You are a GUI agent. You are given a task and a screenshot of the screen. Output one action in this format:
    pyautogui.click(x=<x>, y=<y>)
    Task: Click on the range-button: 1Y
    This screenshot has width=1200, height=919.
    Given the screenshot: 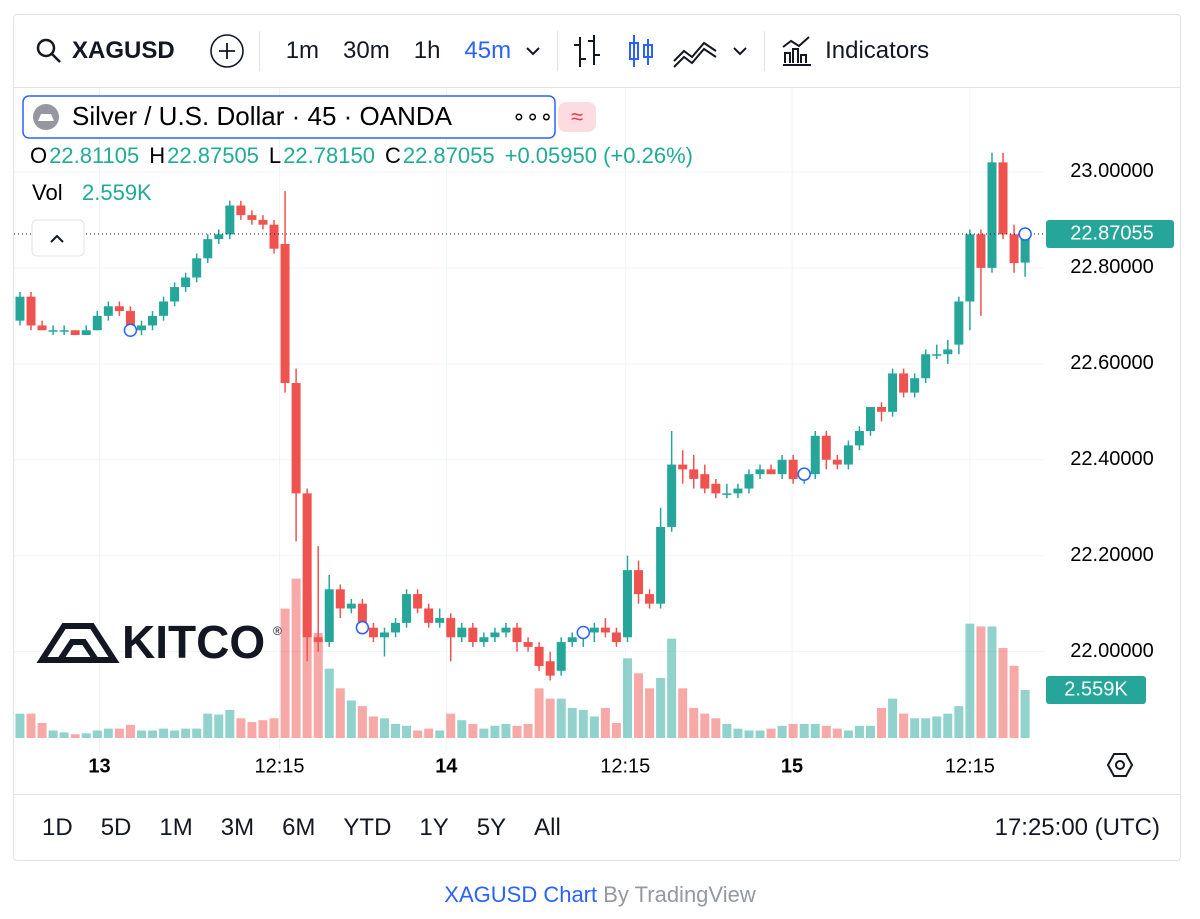 What is the action you would take?
    pyautogui.click(x=434, y=827)
    